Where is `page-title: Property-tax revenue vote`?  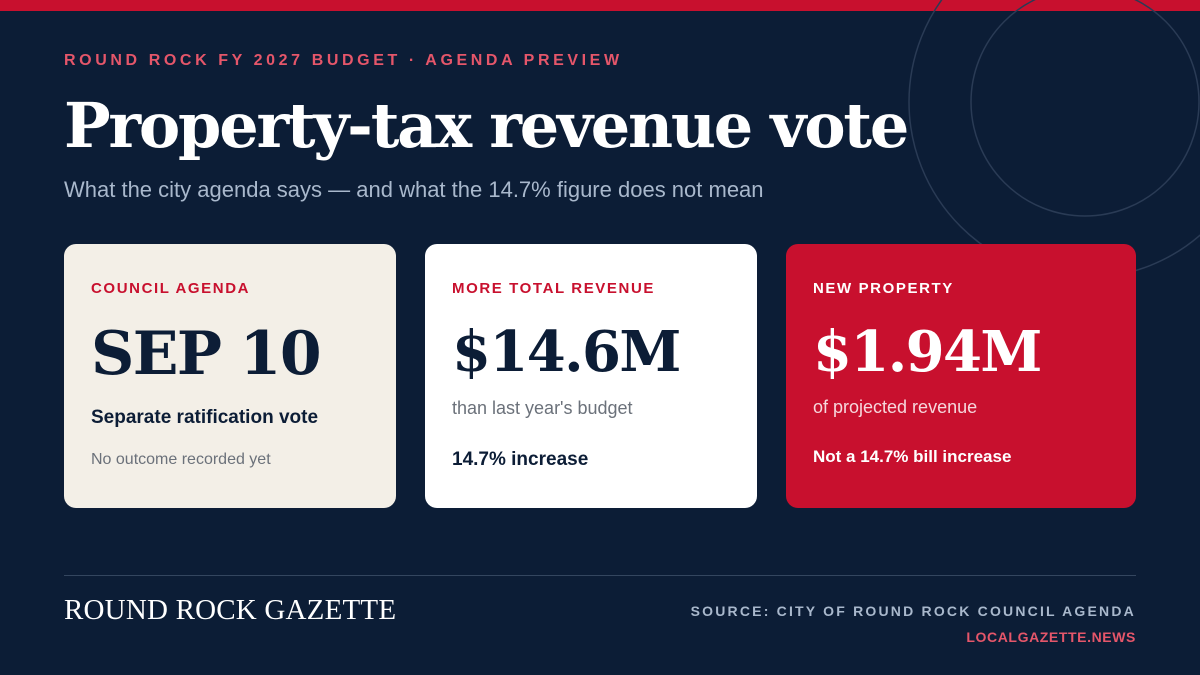
page-title: Property-tax revenue vote is located at coordinates (486, 125).